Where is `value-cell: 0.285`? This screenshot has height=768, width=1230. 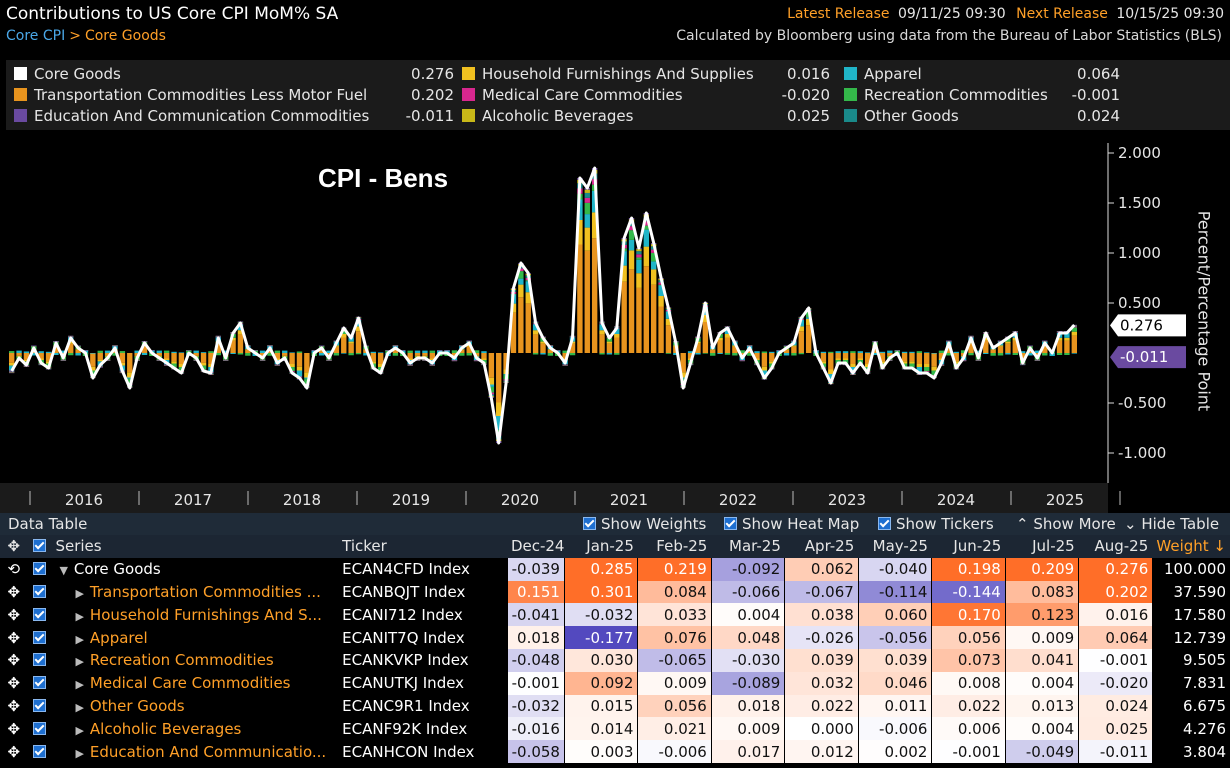 value-cell: 0.285 is located at coordinates (600, 569).